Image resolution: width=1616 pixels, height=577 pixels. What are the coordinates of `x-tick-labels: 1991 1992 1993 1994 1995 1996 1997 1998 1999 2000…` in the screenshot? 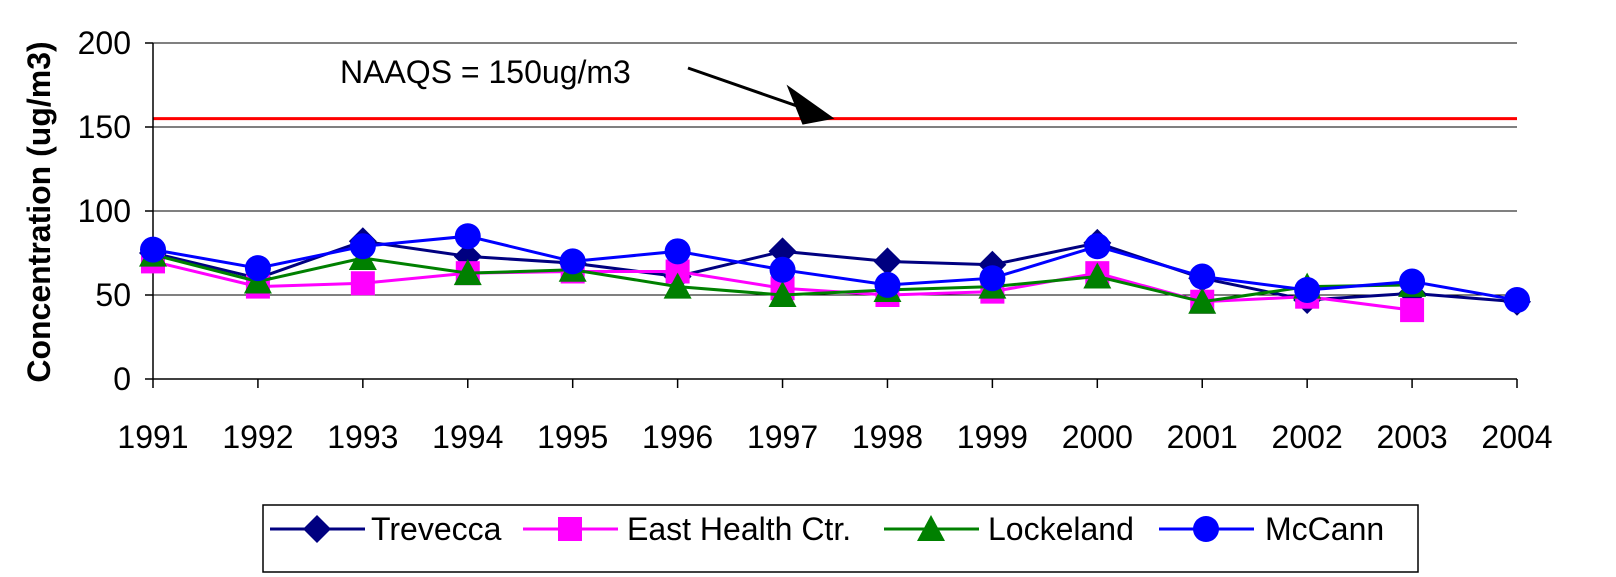 It's located at (835, 417).